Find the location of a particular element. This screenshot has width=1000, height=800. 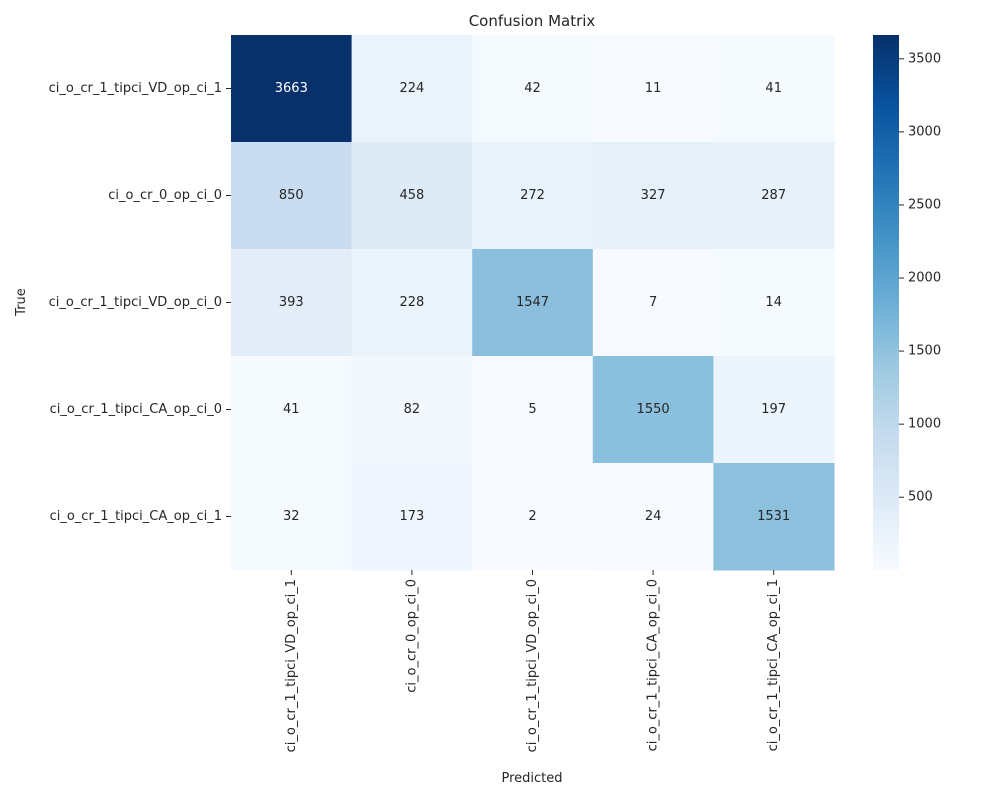

cell-value-label: 5 is located at coordinates (532, 409).